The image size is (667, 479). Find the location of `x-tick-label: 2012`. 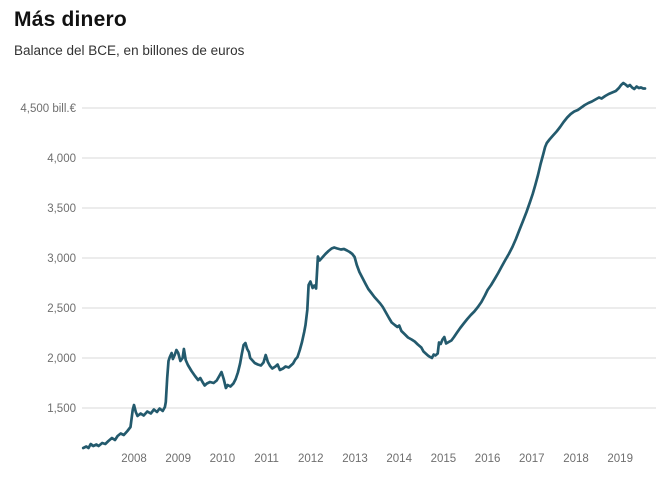

x-tick-label: 2012 is located at coordinates (311, 459).